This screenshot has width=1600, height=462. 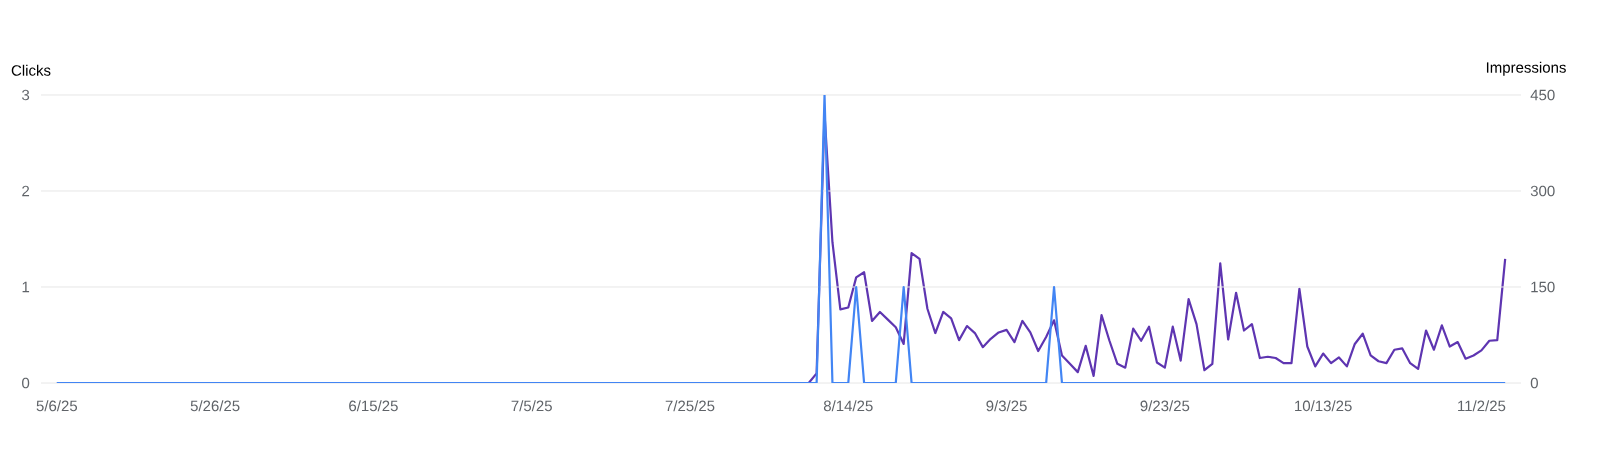 What do you see at coordinates (1526, 68) in the screenshot?
I see `y2-axis-title: Impressions` at bounding box center [1526, 68].